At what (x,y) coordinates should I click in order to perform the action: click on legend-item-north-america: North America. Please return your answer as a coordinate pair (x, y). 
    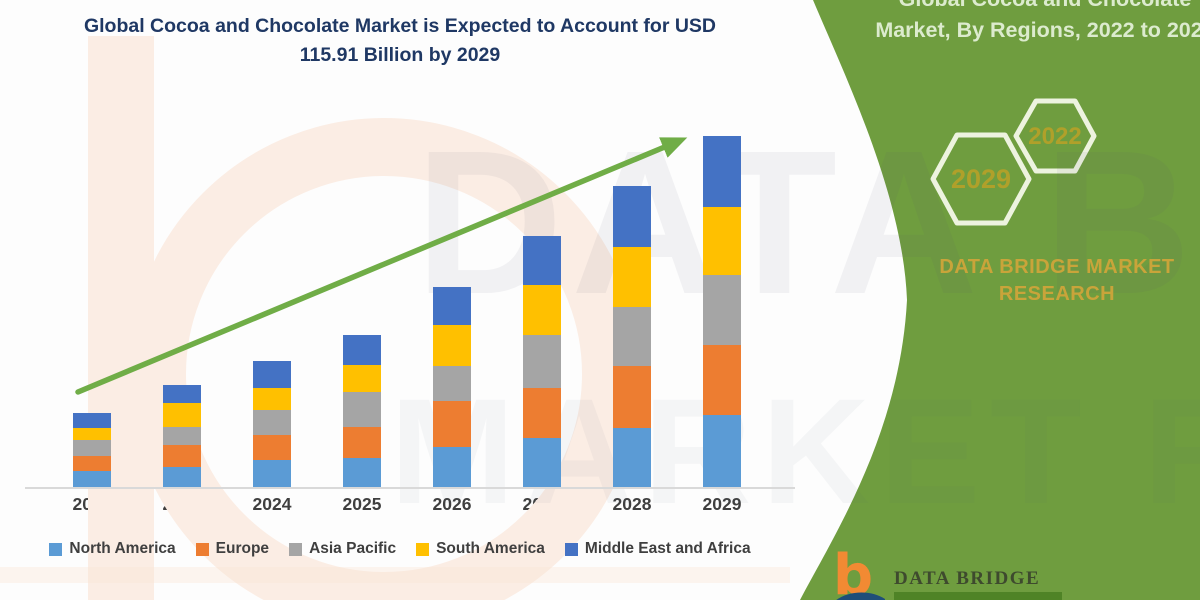
    Looking at the image, I should click on (112, 549).